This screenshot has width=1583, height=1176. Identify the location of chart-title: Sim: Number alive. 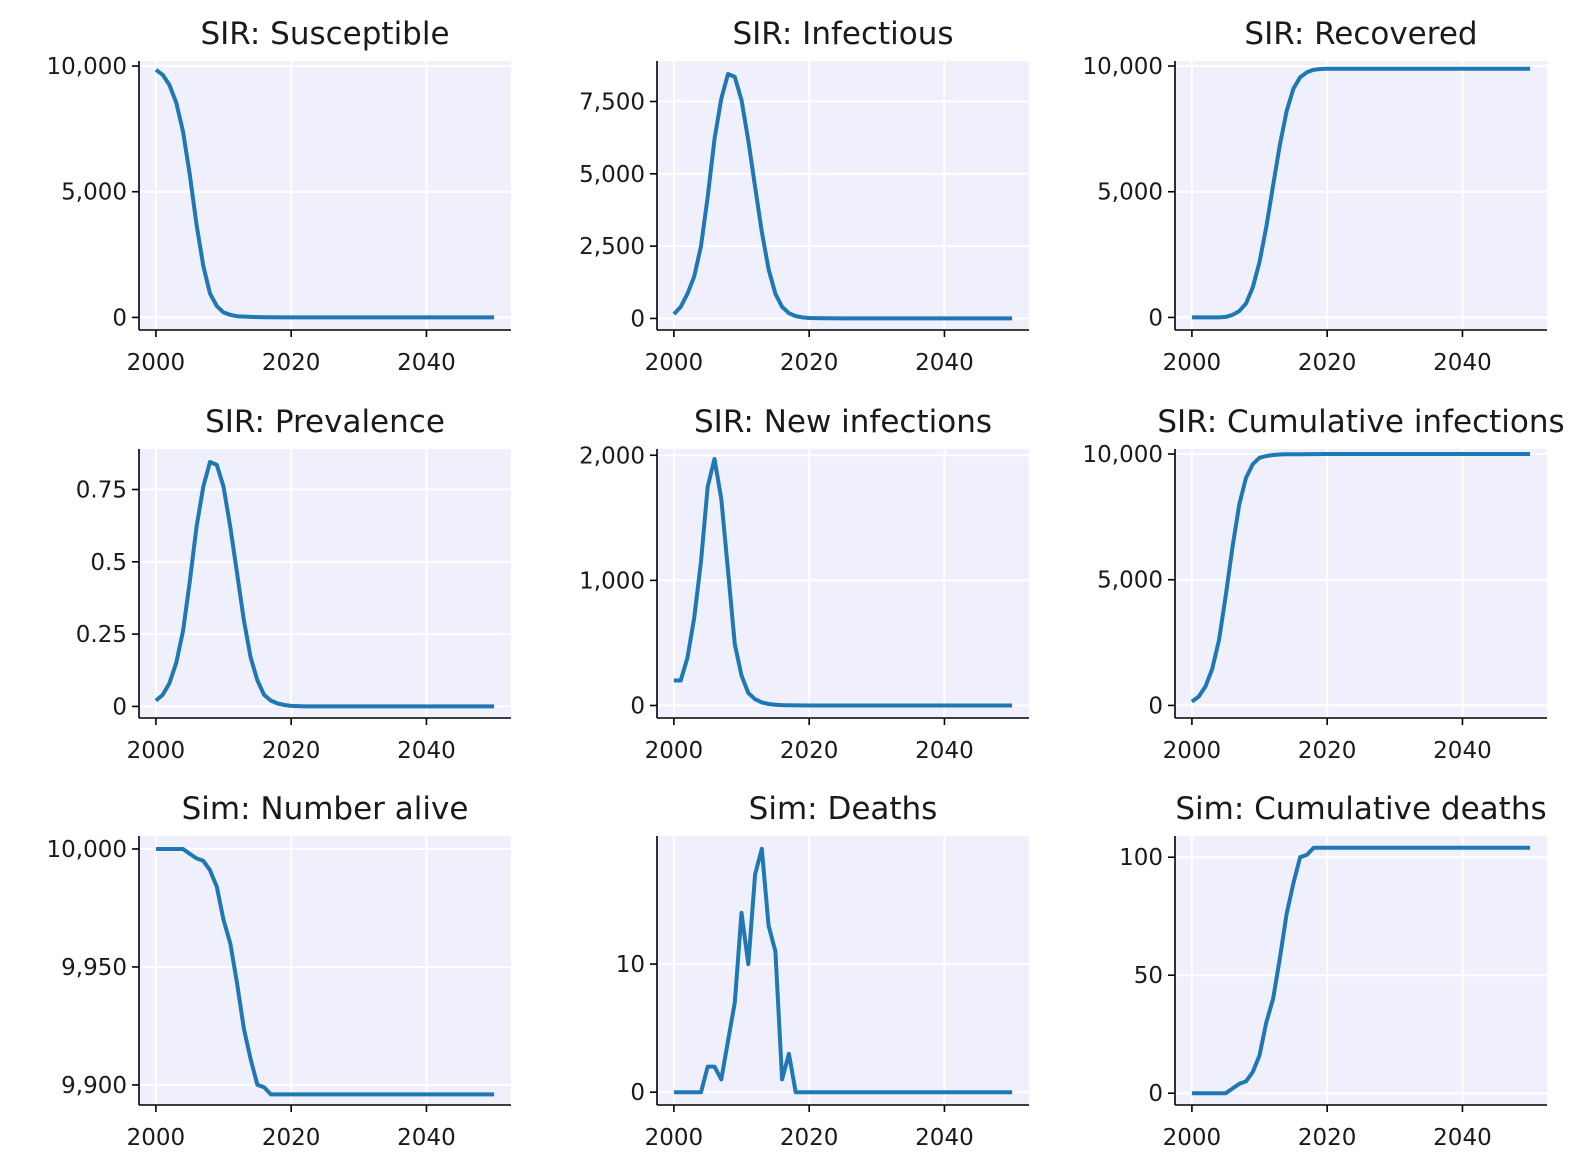
(325, 809).